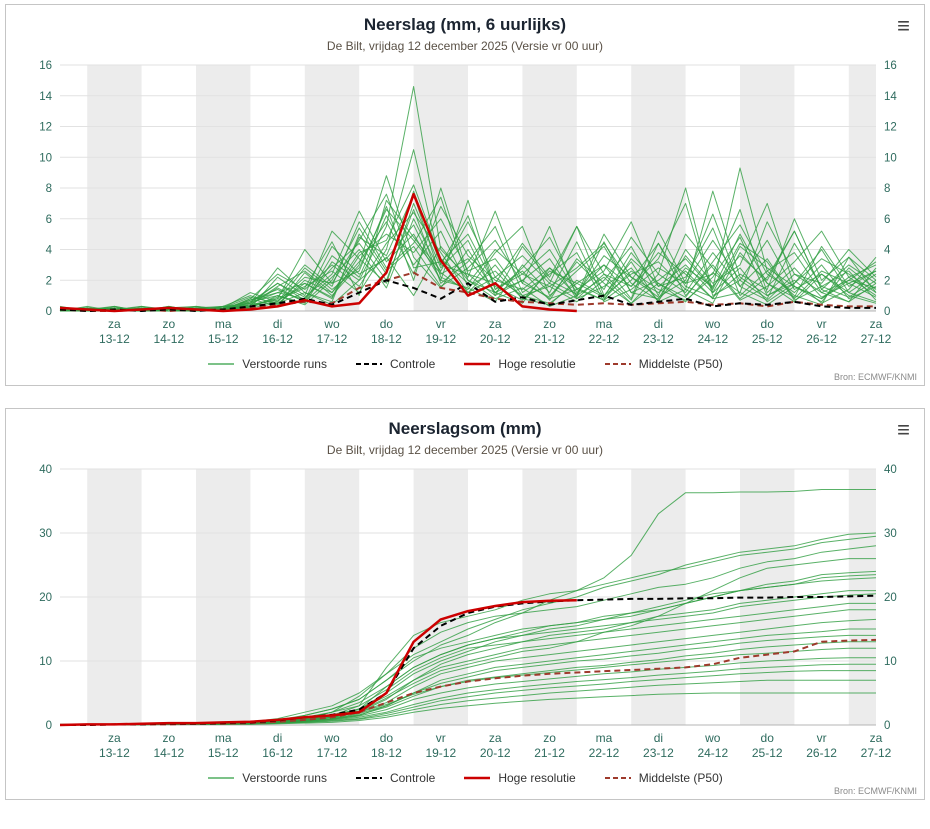 Image resolution: width=930 pixels, height=829 pixels. I want to click on svg-text: 15-12, so click(223, 753).